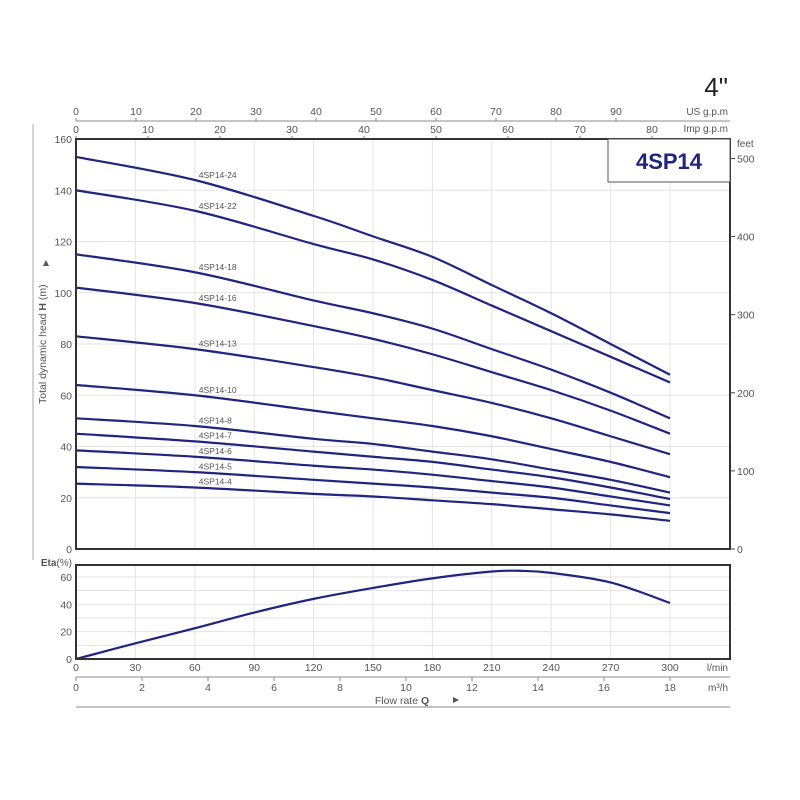 This screenshot has height=800, width=800. What do you see at coordinates (218, 344) in the screenshot?
I see `curve-label: 4SP14-13` at bounding box center [218, 344].